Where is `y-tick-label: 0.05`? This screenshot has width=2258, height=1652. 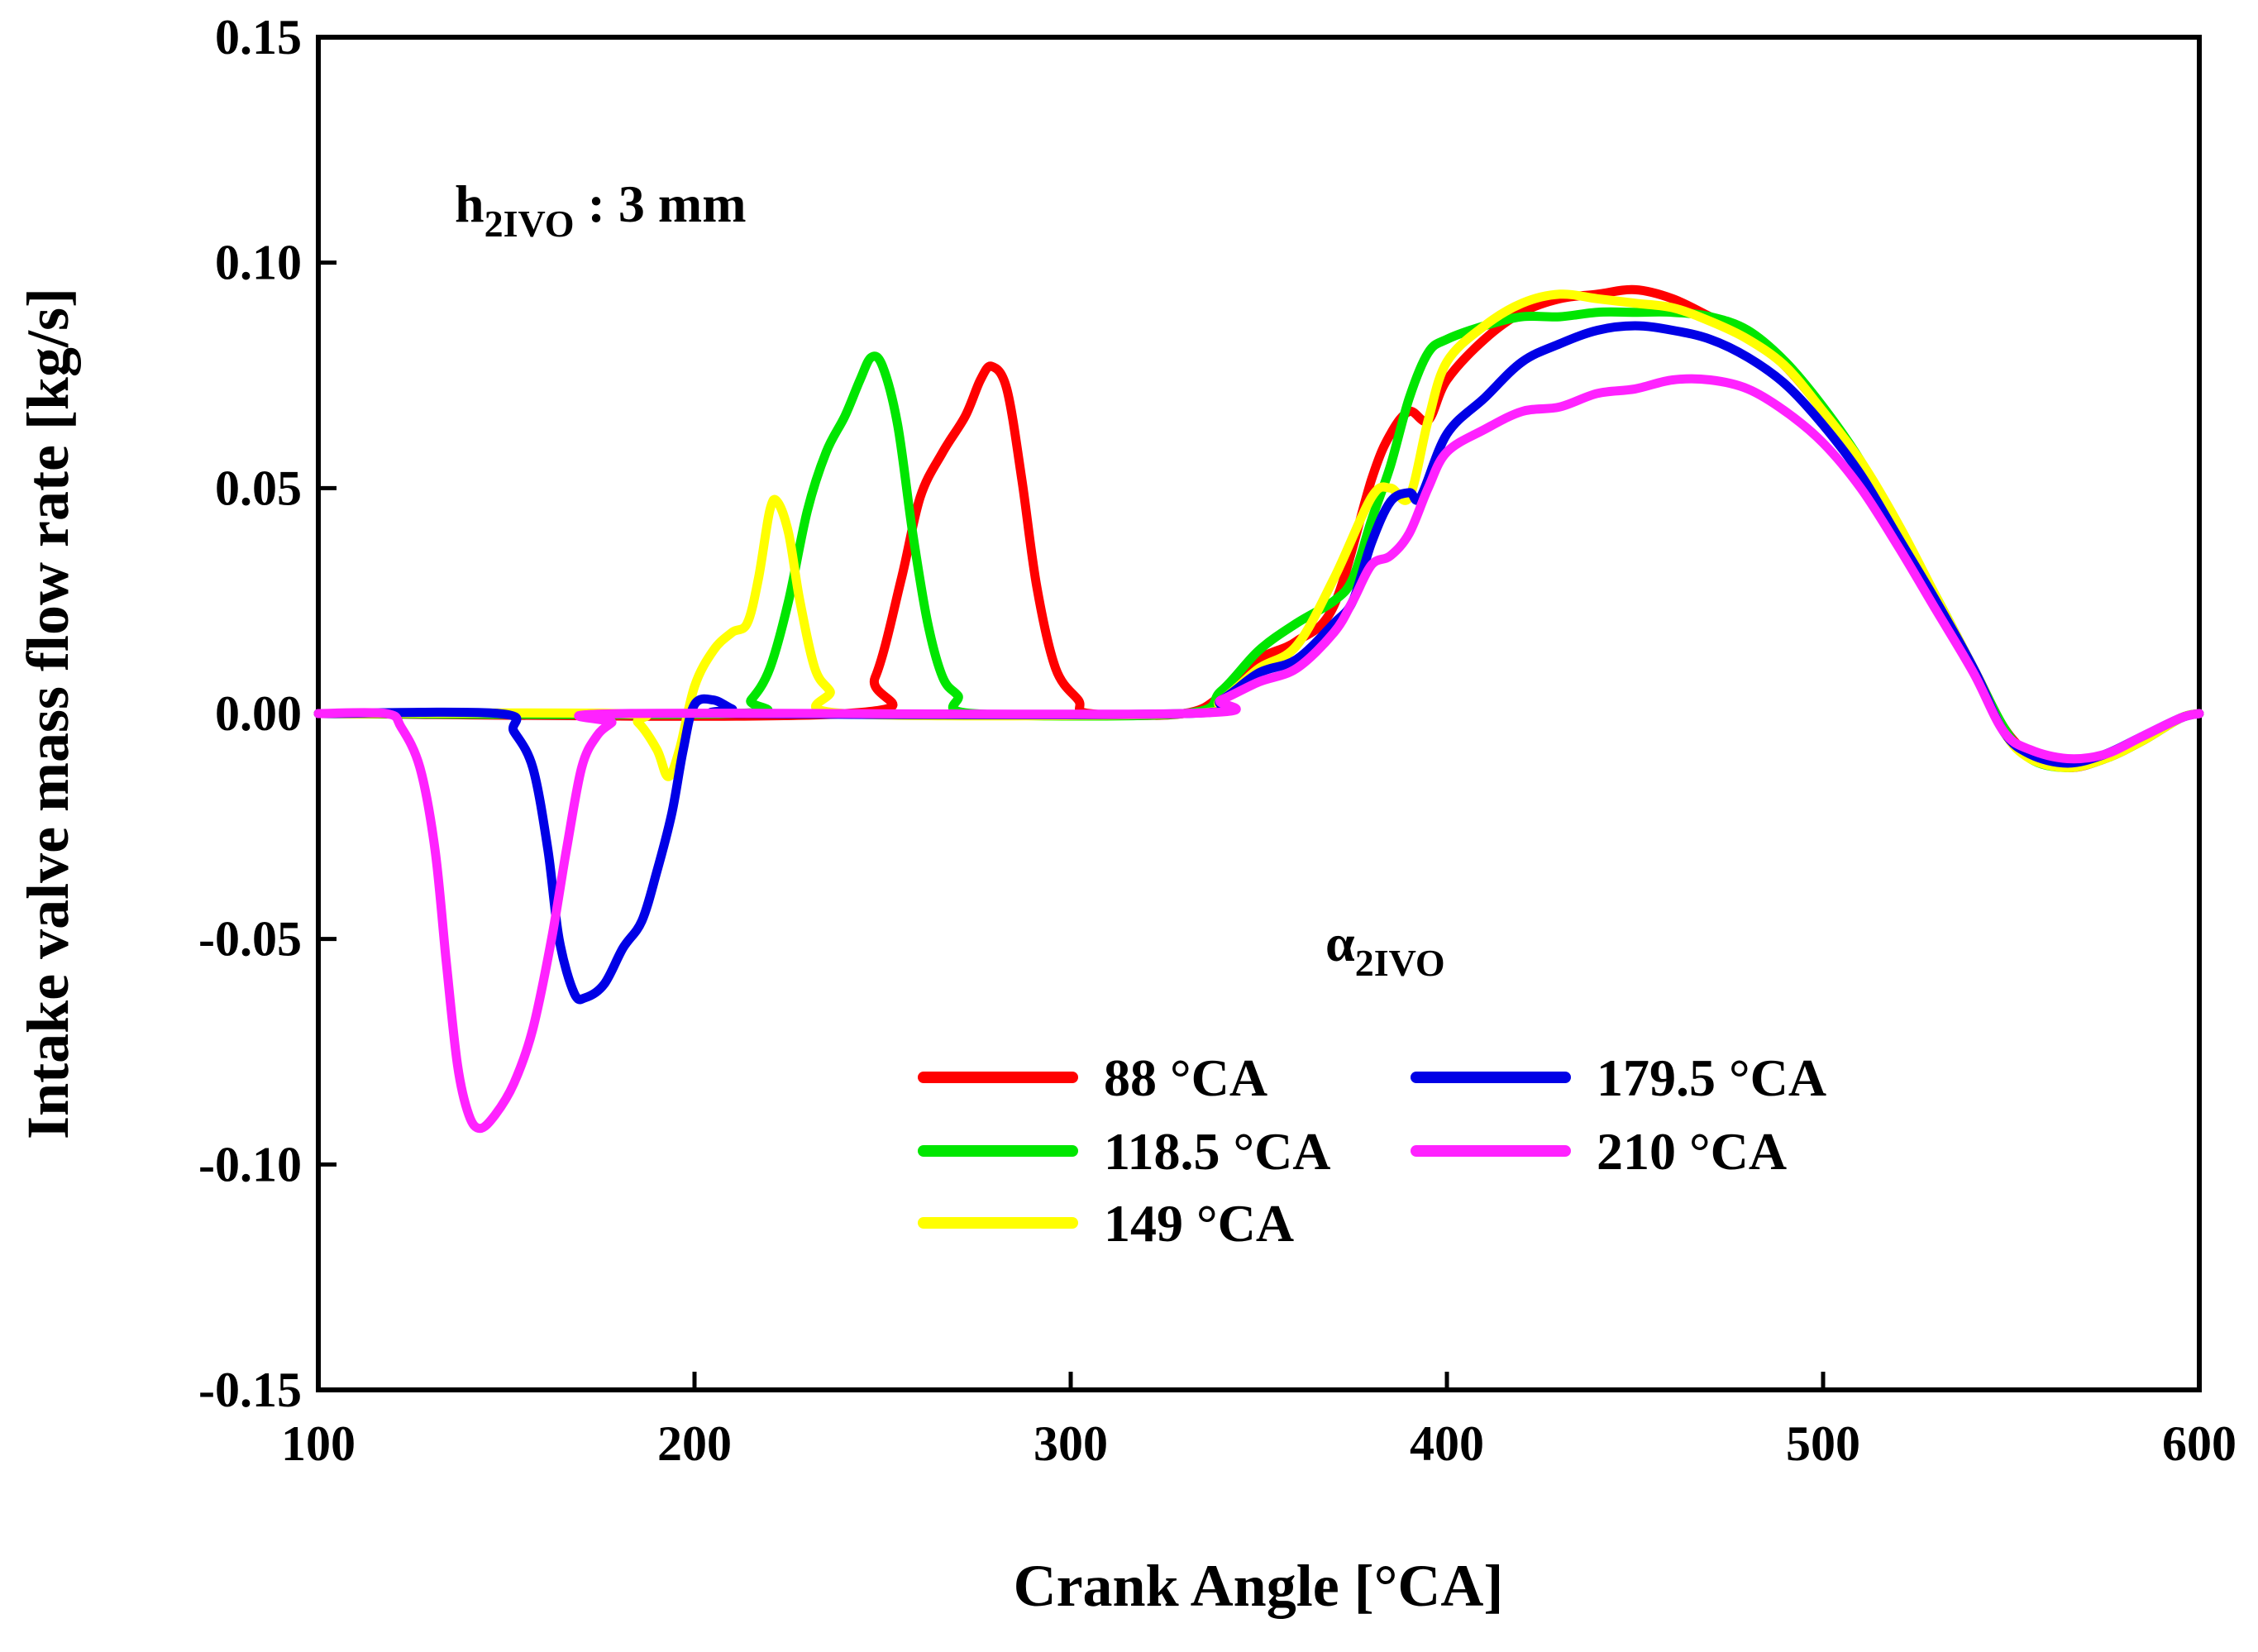 y-tick-label: 0.05 is located at coordinates (258, 488).